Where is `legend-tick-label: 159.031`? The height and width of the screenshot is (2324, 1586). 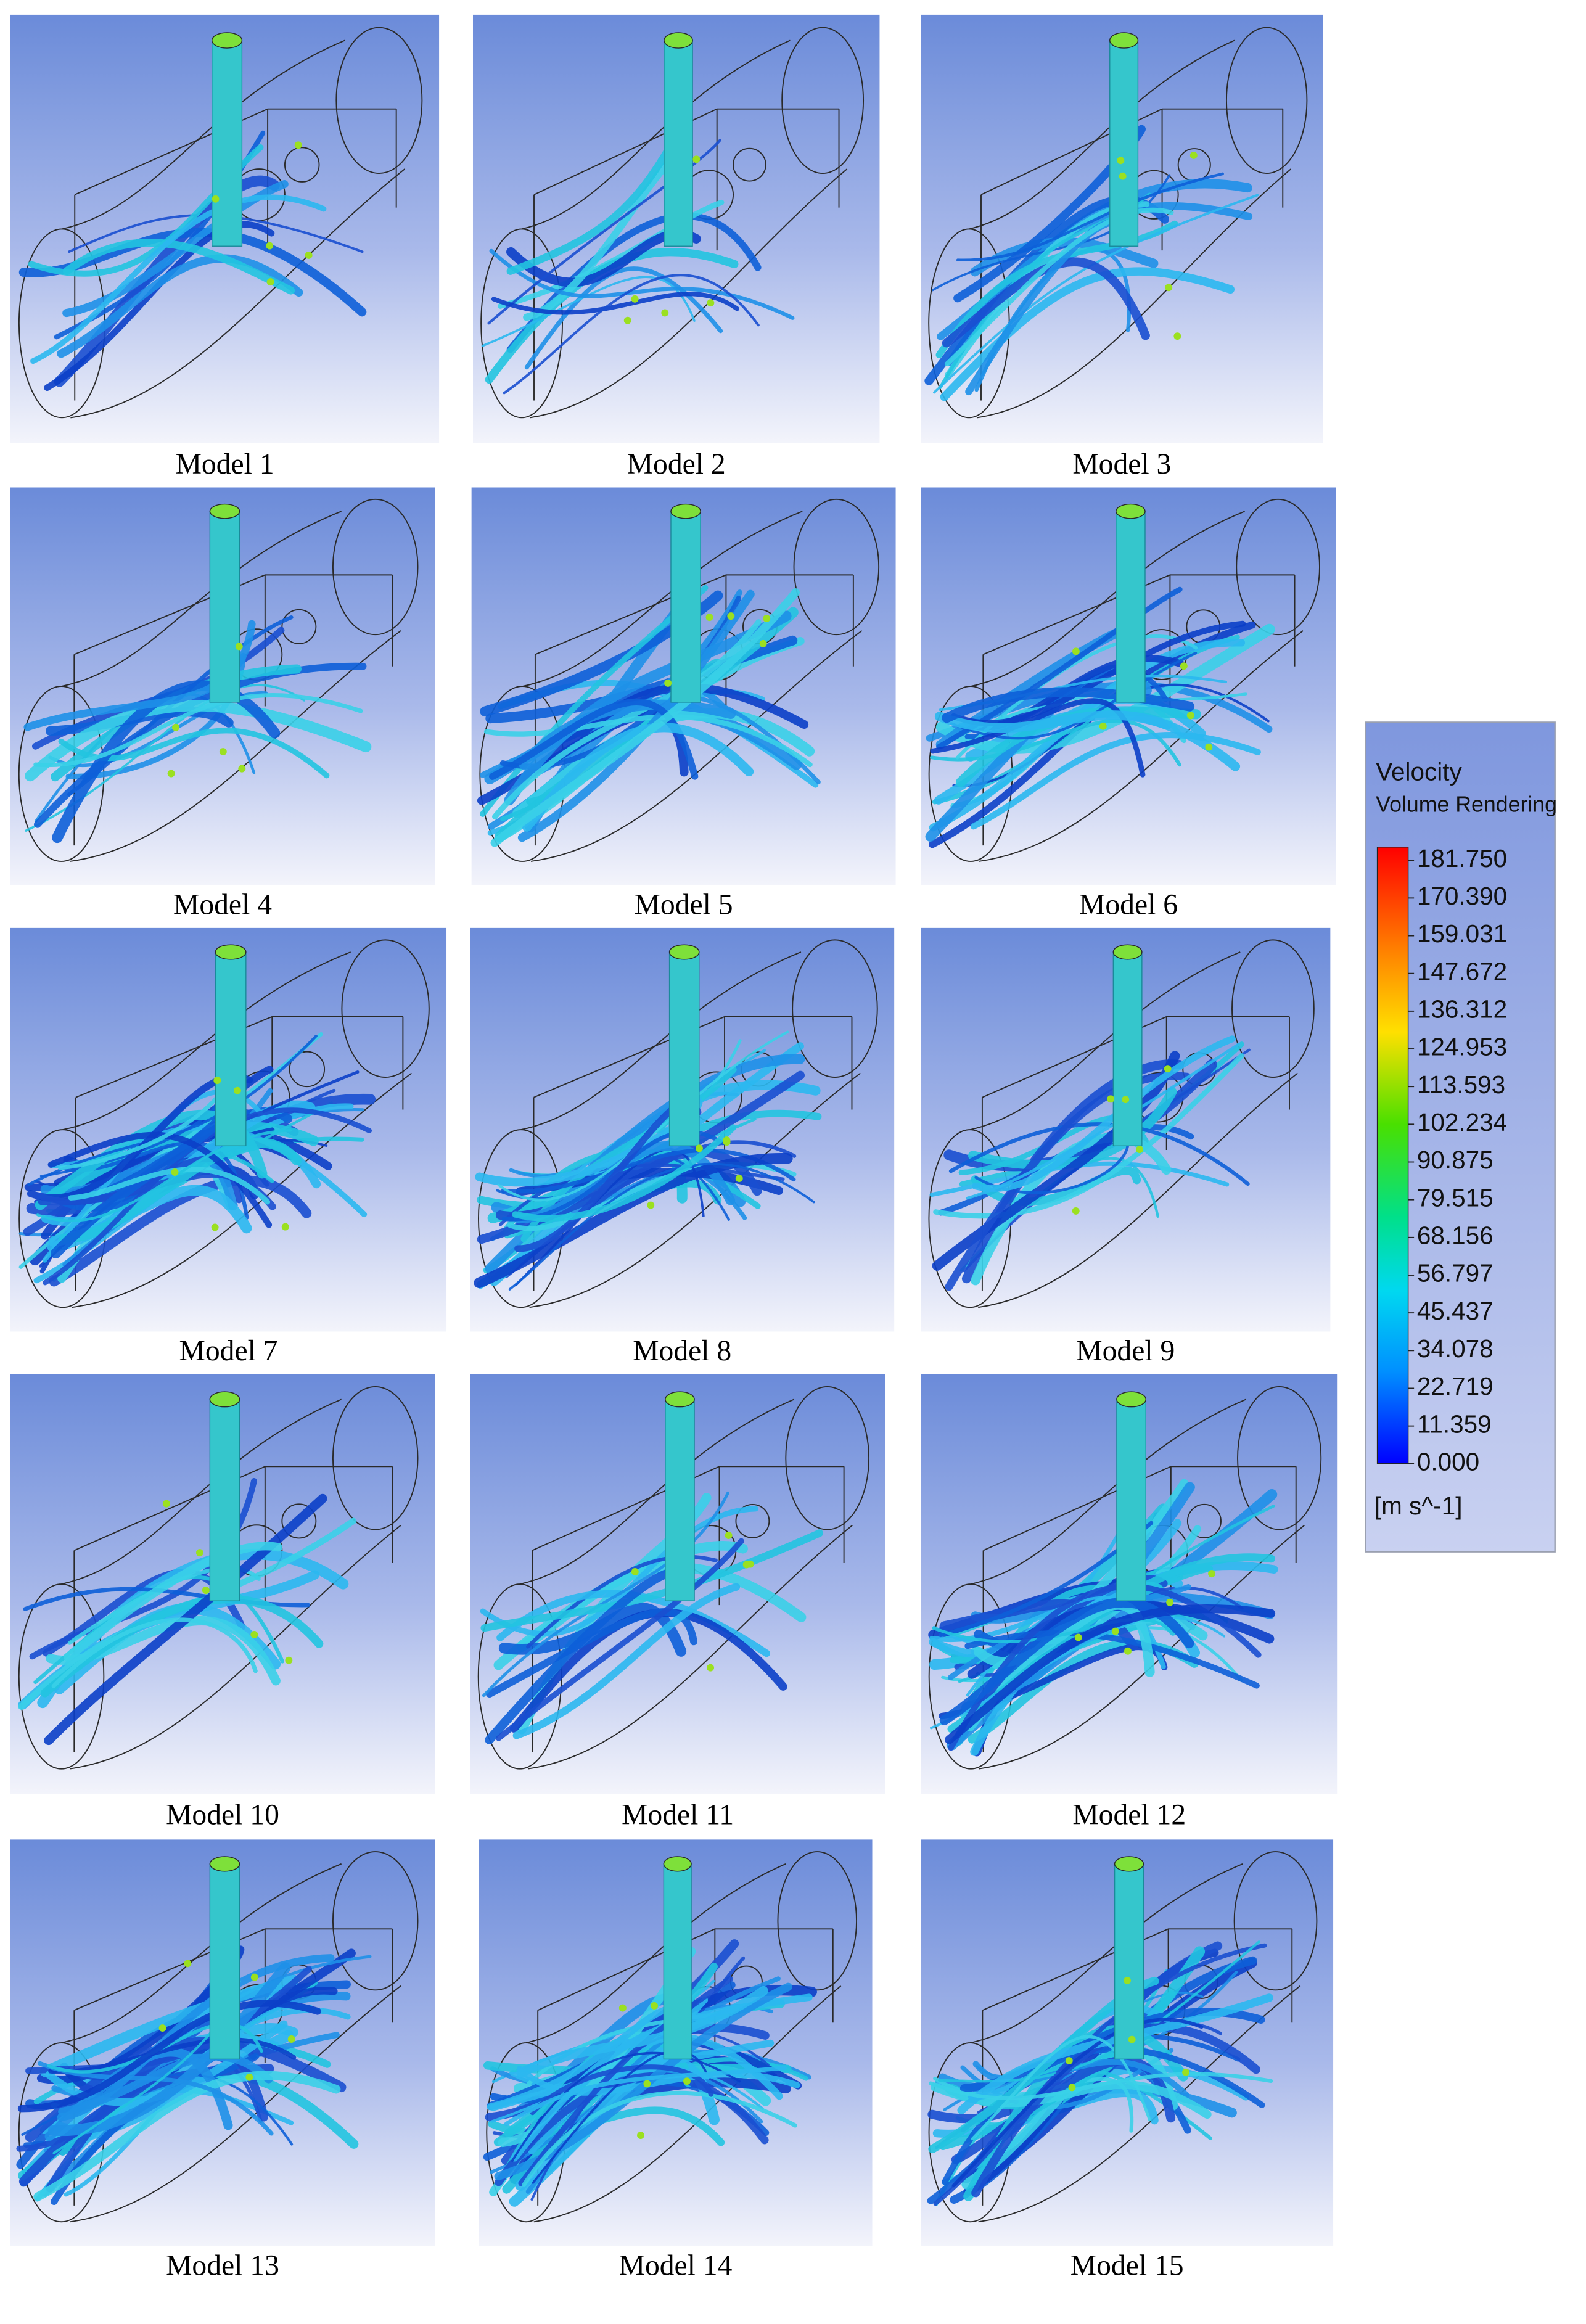
legend-tick-label: 159.031 is located at coordinates (1462, 933).